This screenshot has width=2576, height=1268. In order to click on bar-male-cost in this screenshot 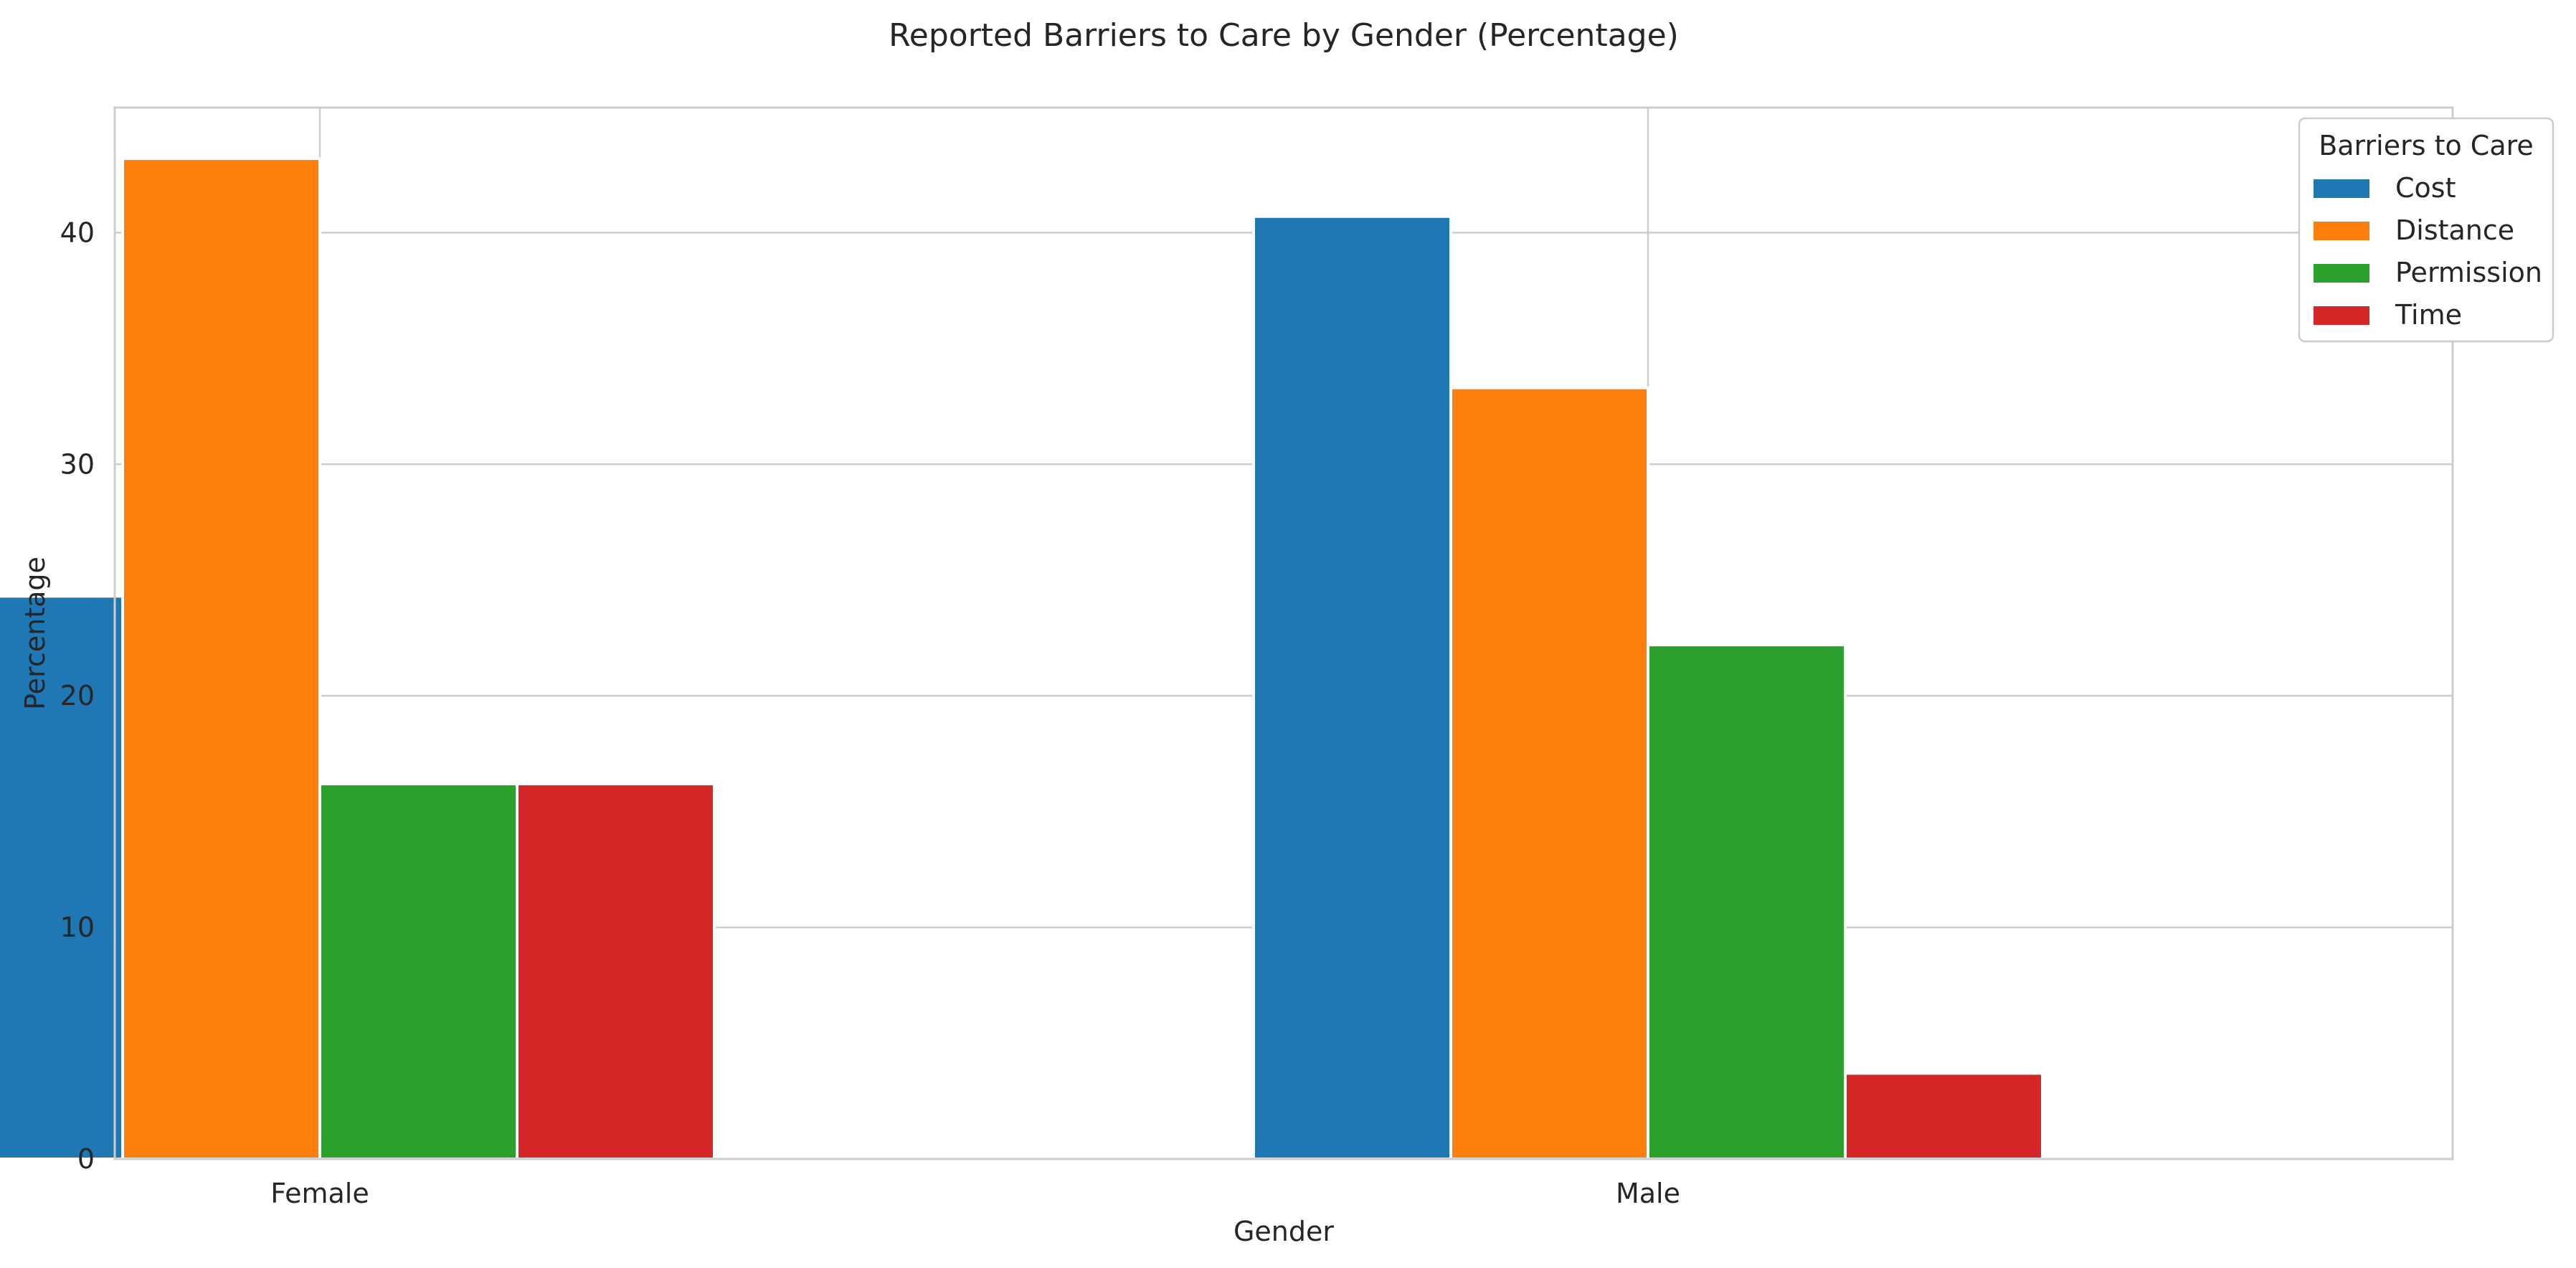, I will do `click(1352, 687)`.